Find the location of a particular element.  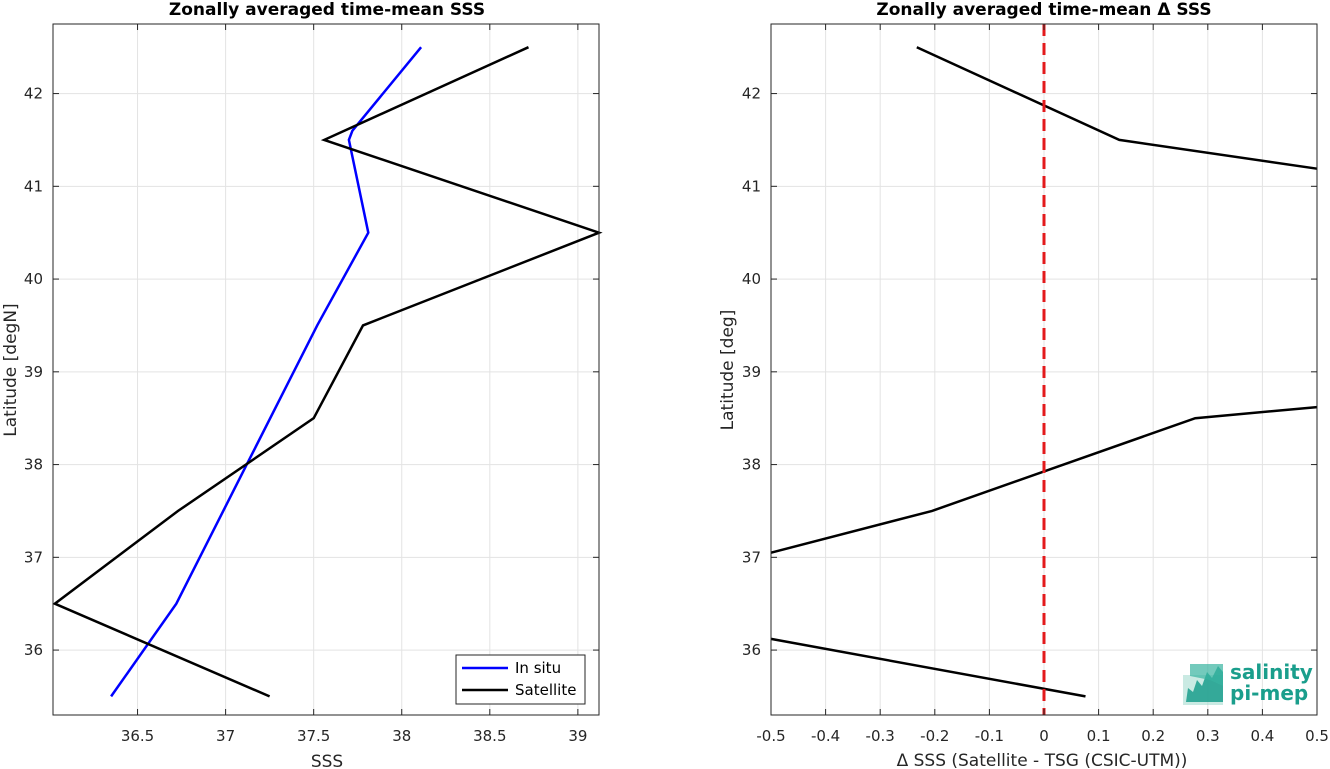

delta-sss-title: Zonally averaged time-mean Δ SSS is located at coordinates (1043, 10).